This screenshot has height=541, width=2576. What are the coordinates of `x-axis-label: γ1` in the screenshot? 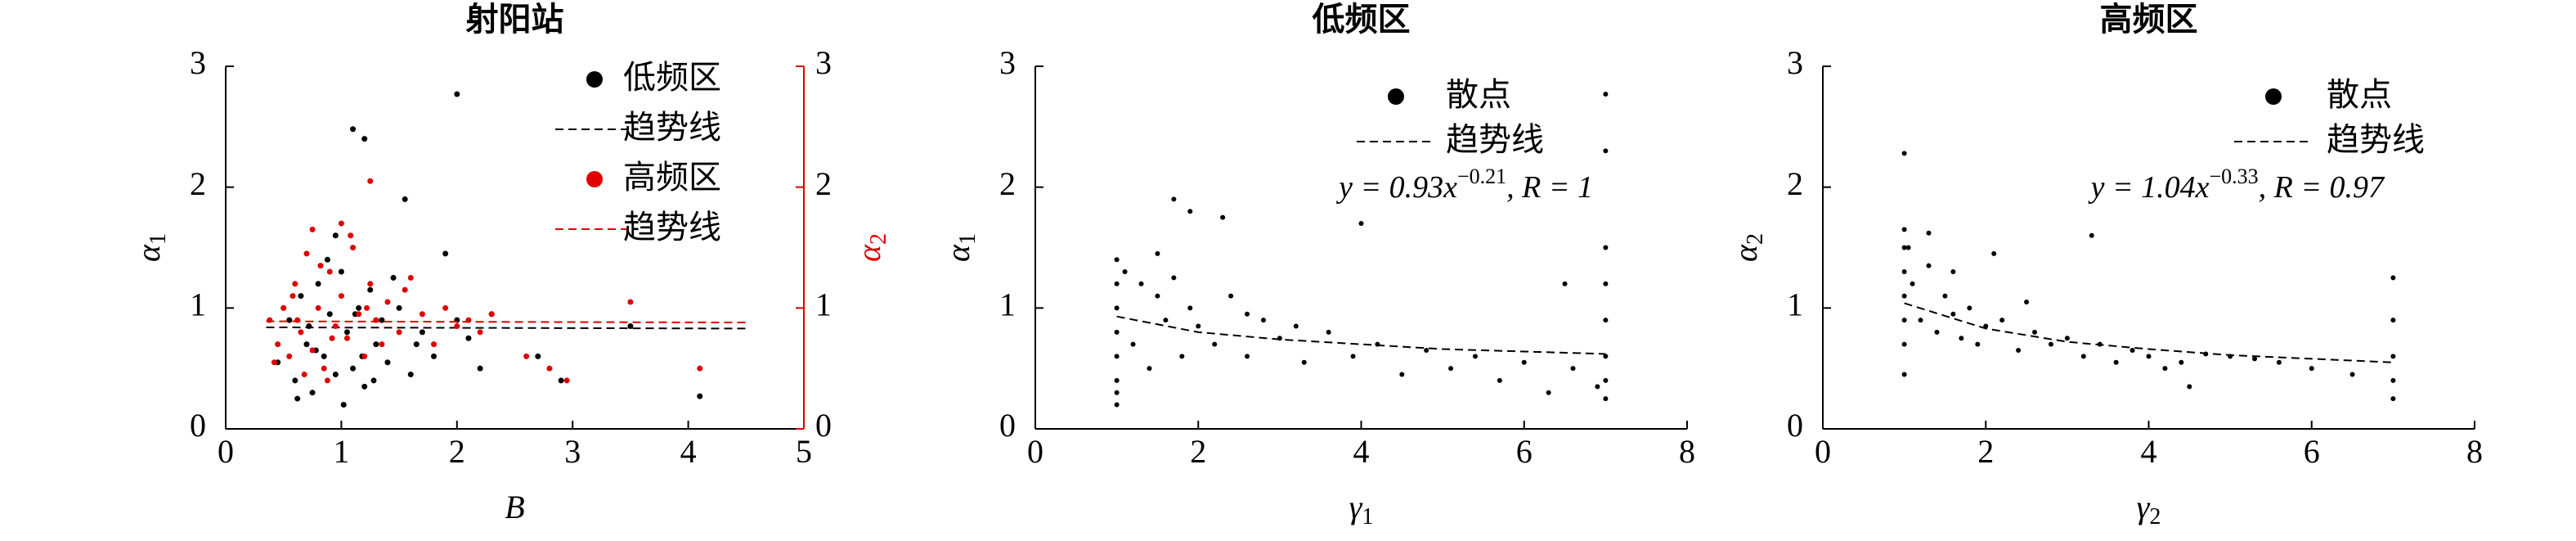 It's located at (1361, 509).